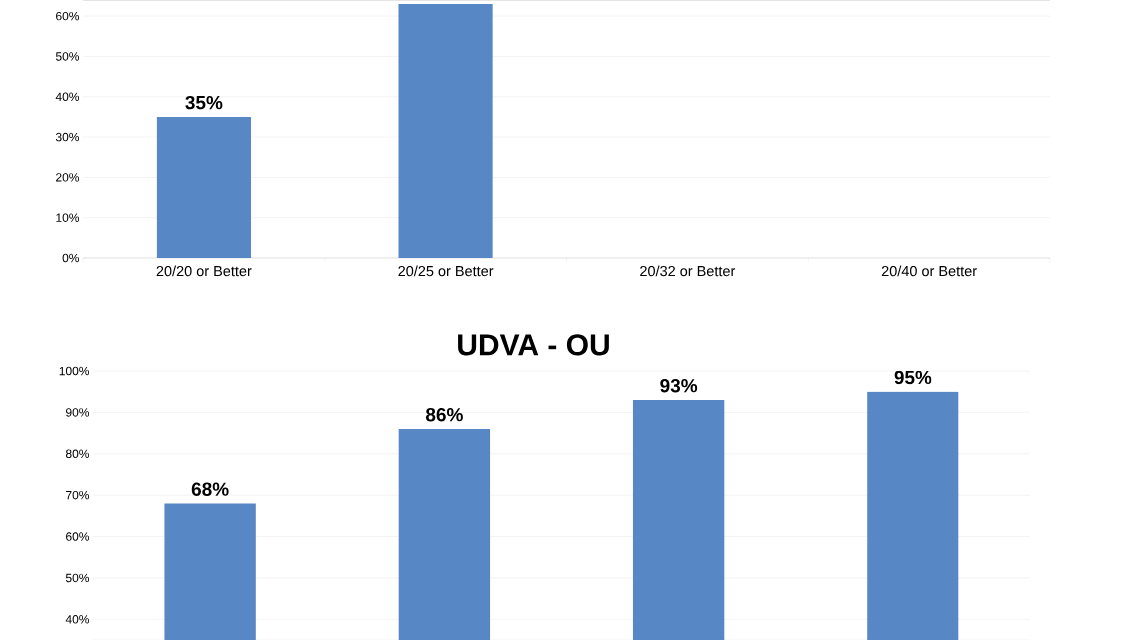  Describe the element at coordinates (913, 377) in the screenshot. I see `data-label: 95%` at that location.